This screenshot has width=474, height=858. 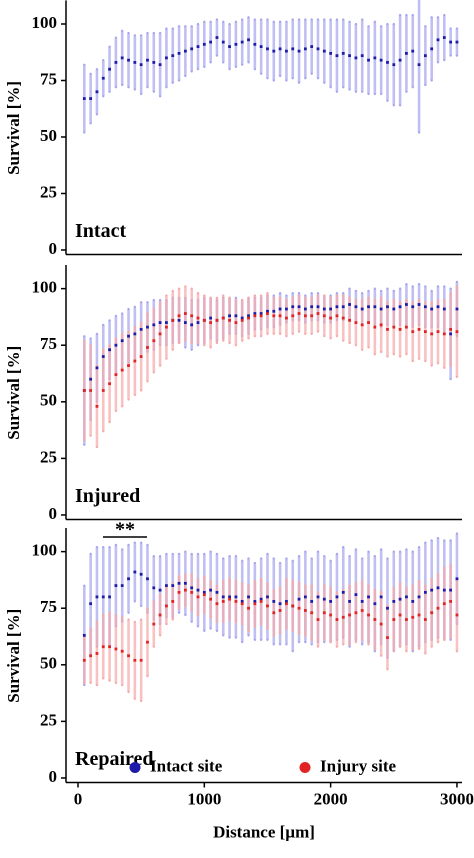 I want to click on y-tick-label: 50, so click(x=48, y=400).